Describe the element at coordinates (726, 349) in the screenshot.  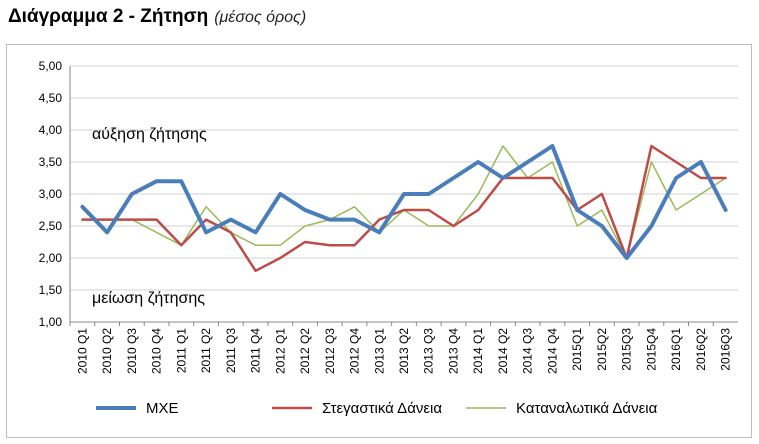
I see `x-tick-label: 2016Q3` at that location.